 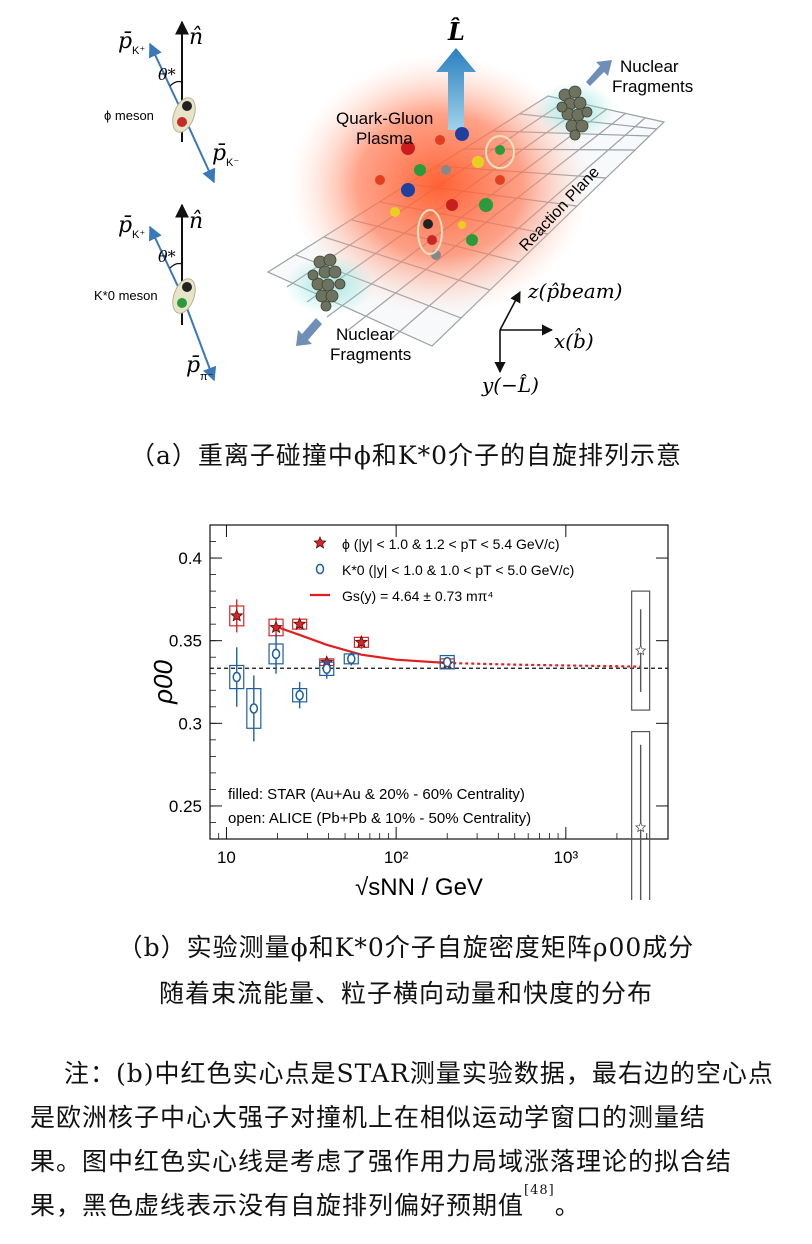 I want to click on pk-minus-label: p̄, so click(x=219, y=153).